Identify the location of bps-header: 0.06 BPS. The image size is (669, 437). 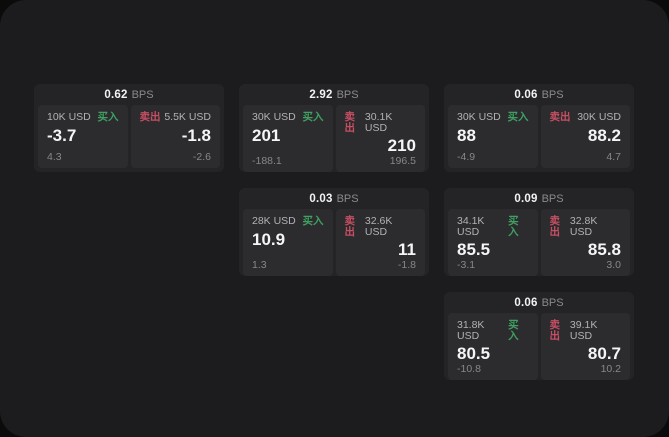
(539, 94).